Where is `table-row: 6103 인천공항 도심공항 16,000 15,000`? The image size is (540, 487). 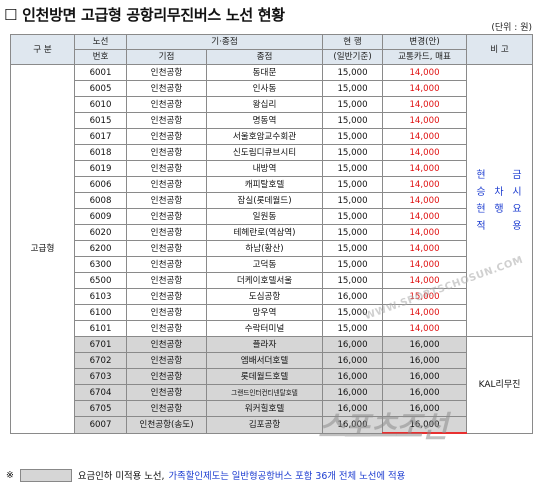
table-row: 6103 인천공항 도심공항 16,000 15,000 is located at coordinates (272, 296).